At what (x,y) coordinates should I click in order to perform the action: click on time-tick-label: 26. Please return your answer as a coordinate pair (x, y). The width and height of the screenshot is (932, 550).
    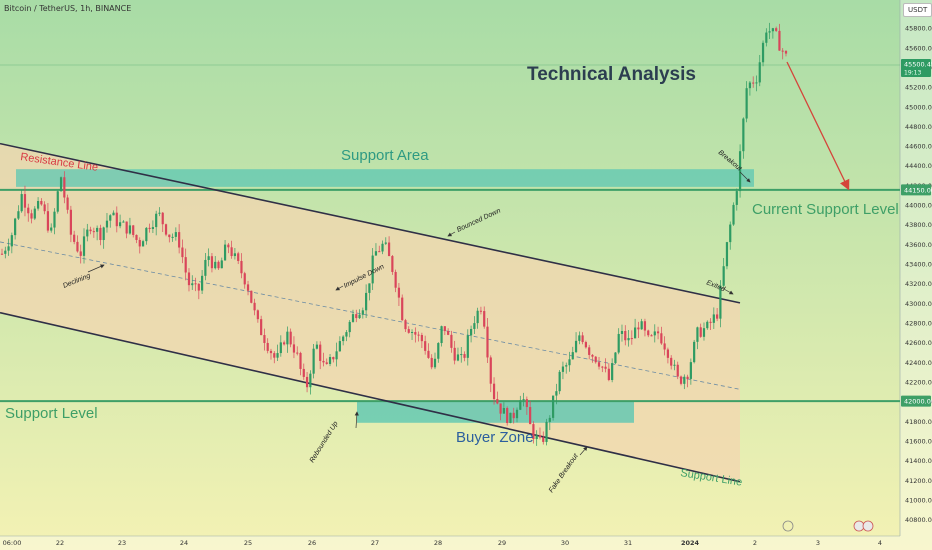
    Looking at the image, I should click on (312, 543).